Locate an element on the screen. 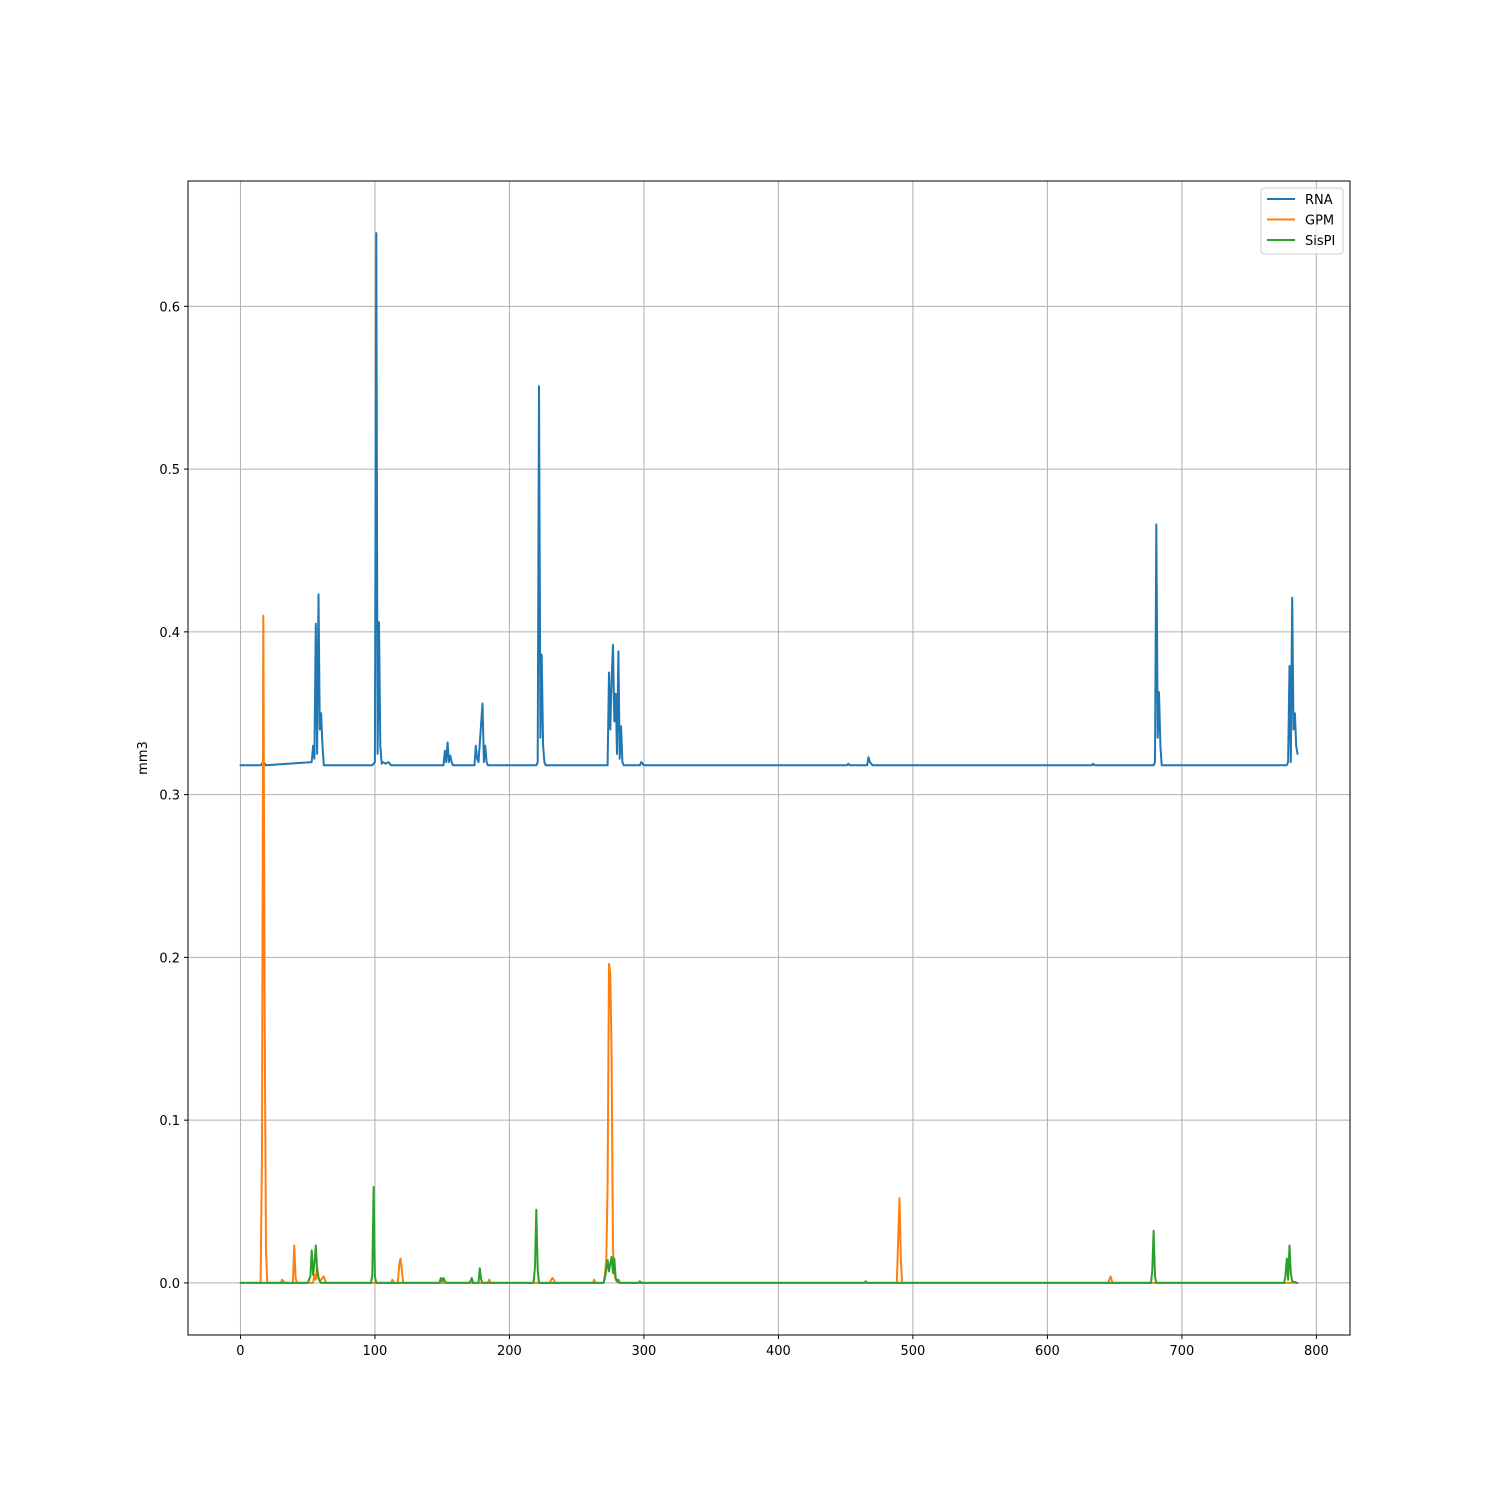 The height and width of the screenshot is (1500, 1500). legend-label: SisPI is located at coordinates (1320, 241).